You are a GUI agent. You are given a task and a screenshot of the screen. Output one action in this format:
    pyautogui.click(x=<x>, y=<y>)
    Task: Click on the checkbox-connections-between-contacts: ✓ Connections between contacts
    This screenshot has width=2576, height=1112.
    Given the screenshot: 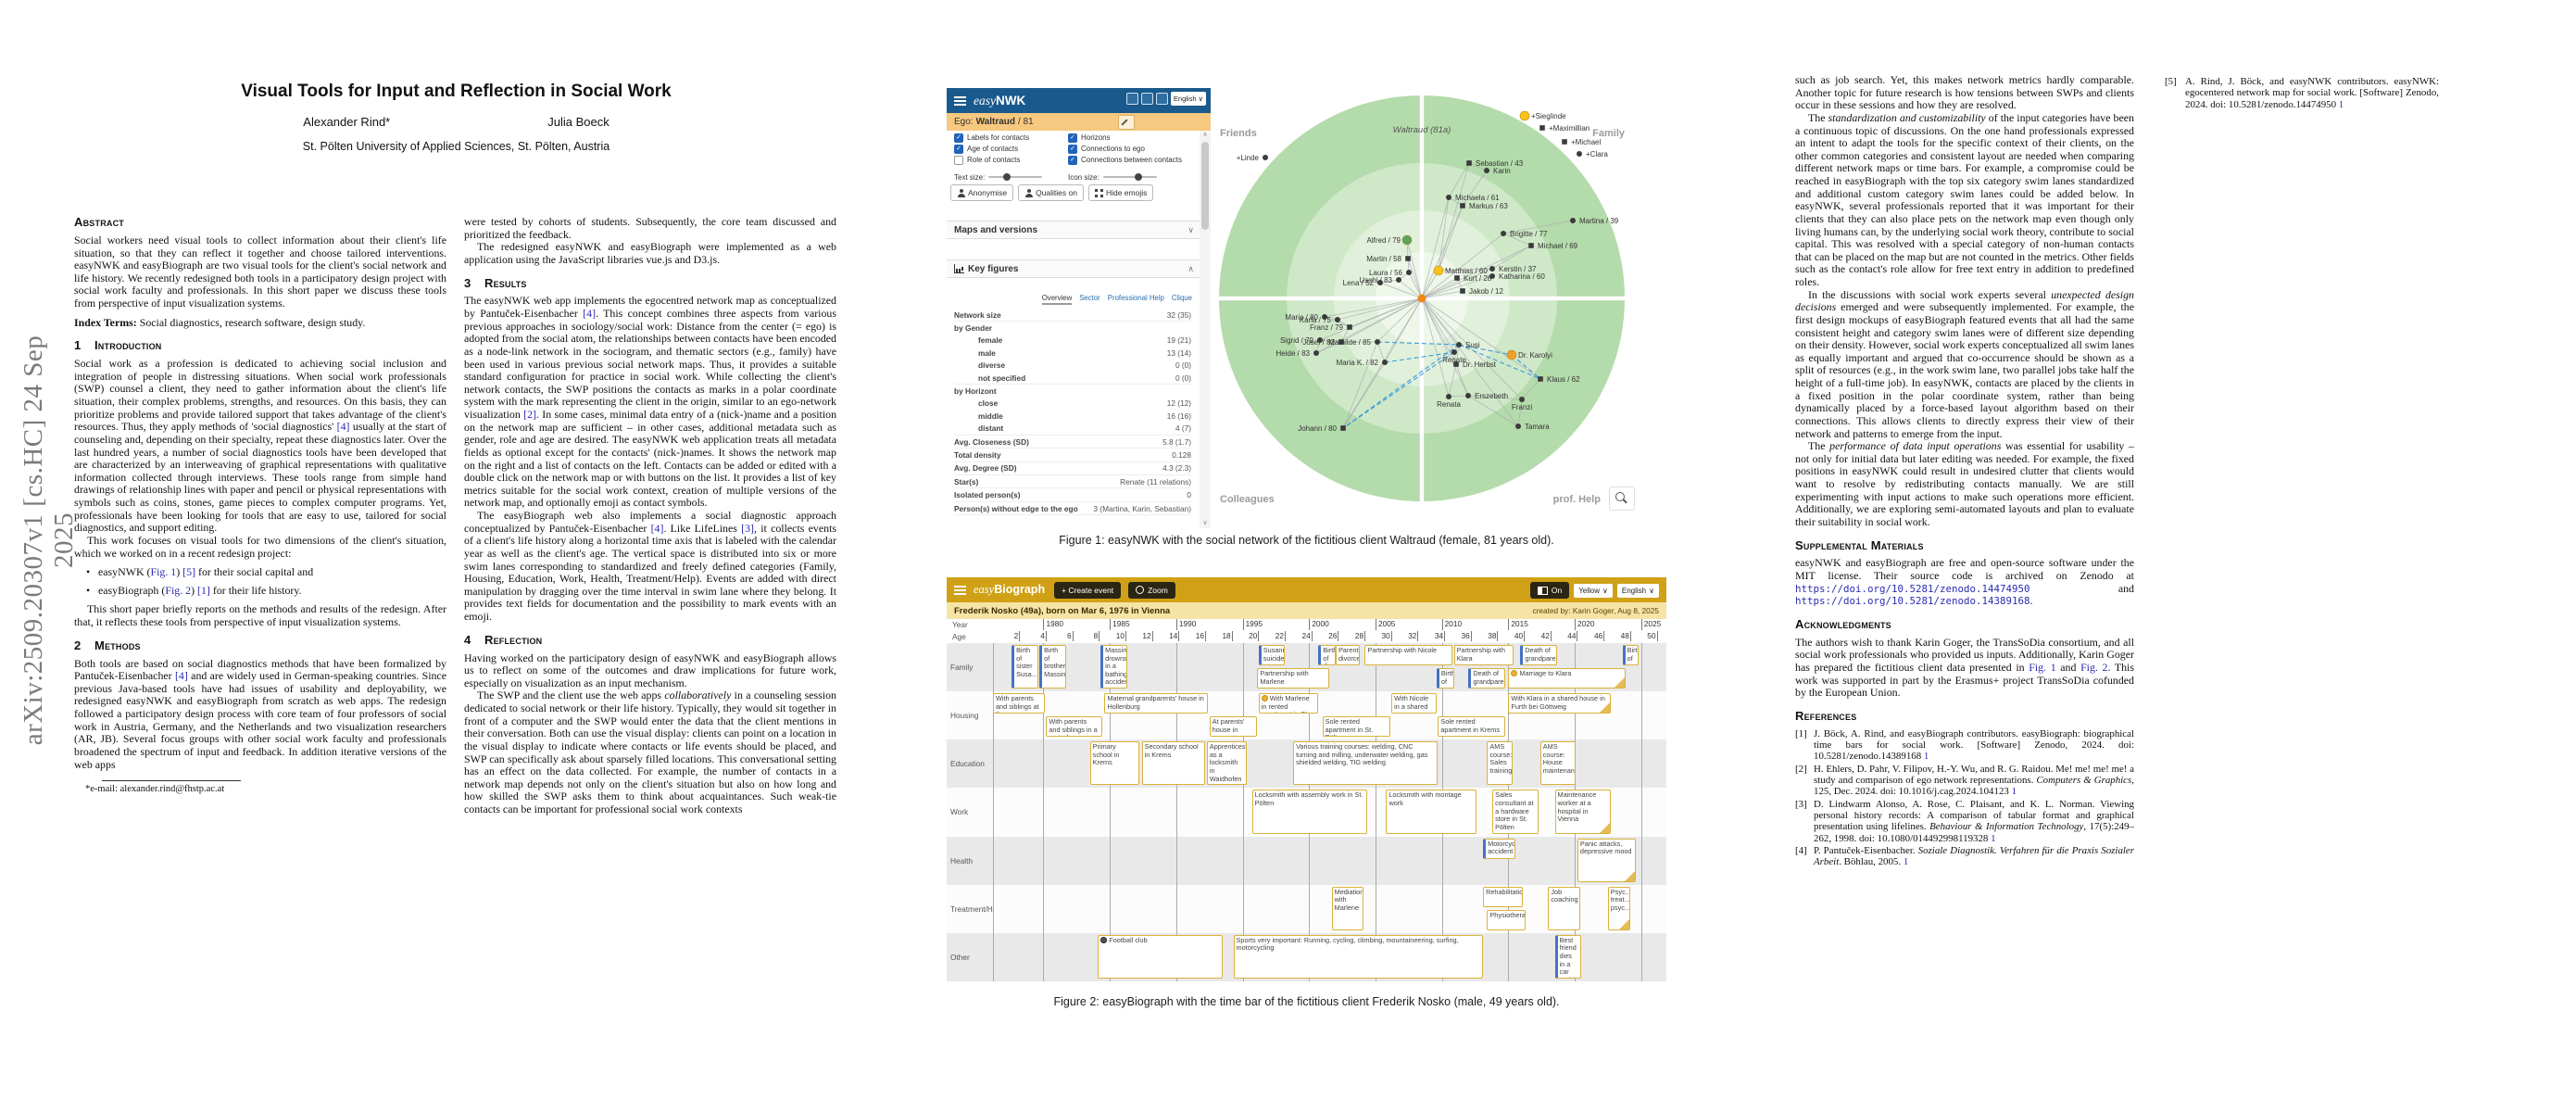 What is the action you would take?
    pyautogui.click(x=1137, y=160)
    